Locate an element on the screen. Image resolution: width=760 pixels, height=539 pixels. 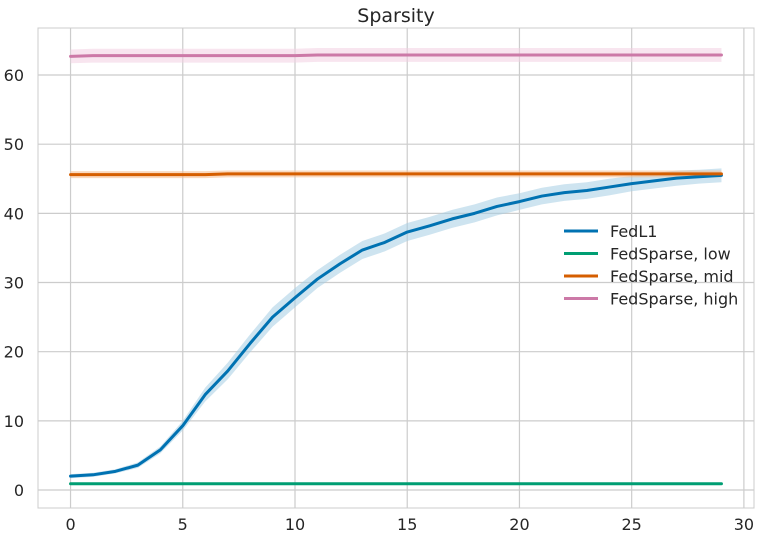
x-tick-label: 10 is located at coordinates (295, 524).